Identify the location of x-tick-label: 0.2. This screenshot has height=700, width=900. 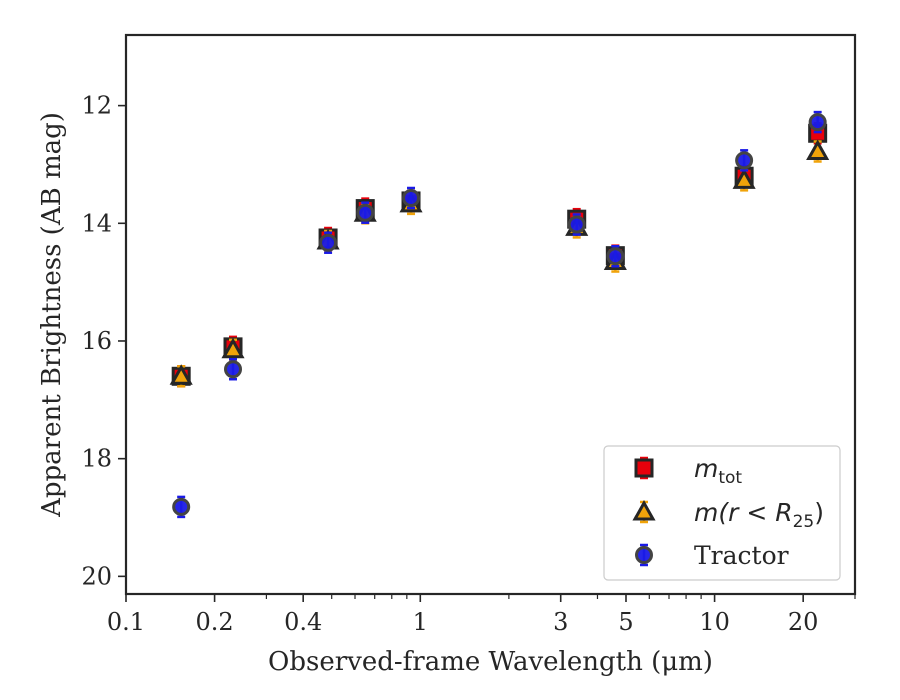
(215, 622).